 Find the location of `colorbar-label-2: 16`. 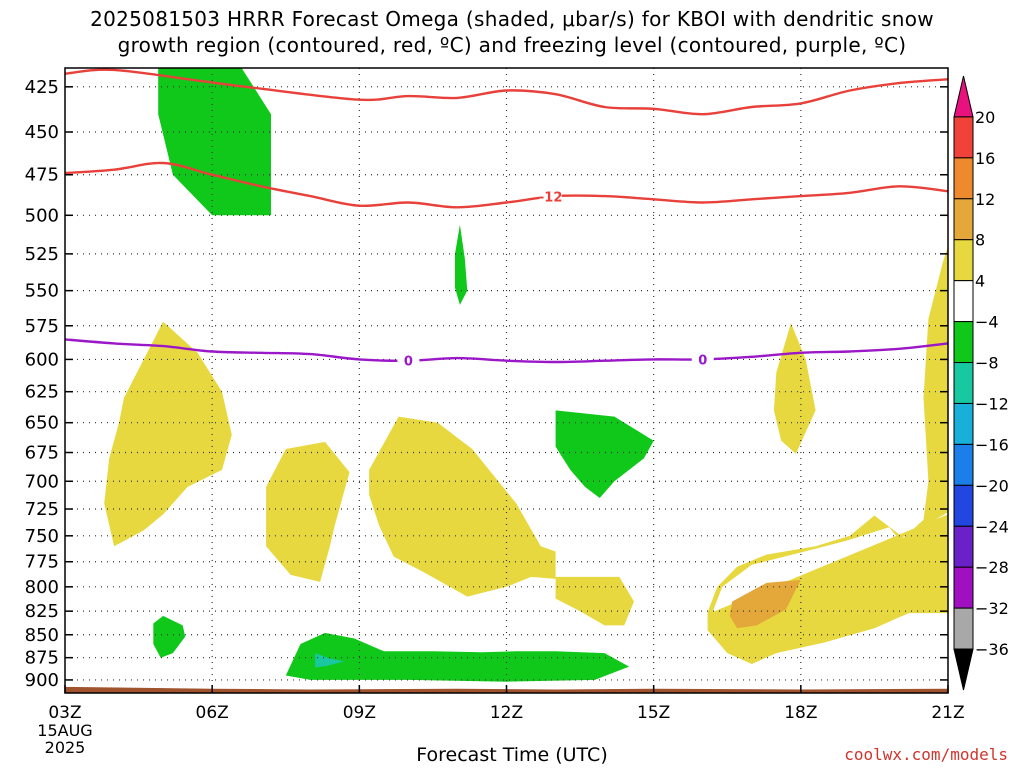

colorbar-label-2: 16 is located at coordinates (985, 158).